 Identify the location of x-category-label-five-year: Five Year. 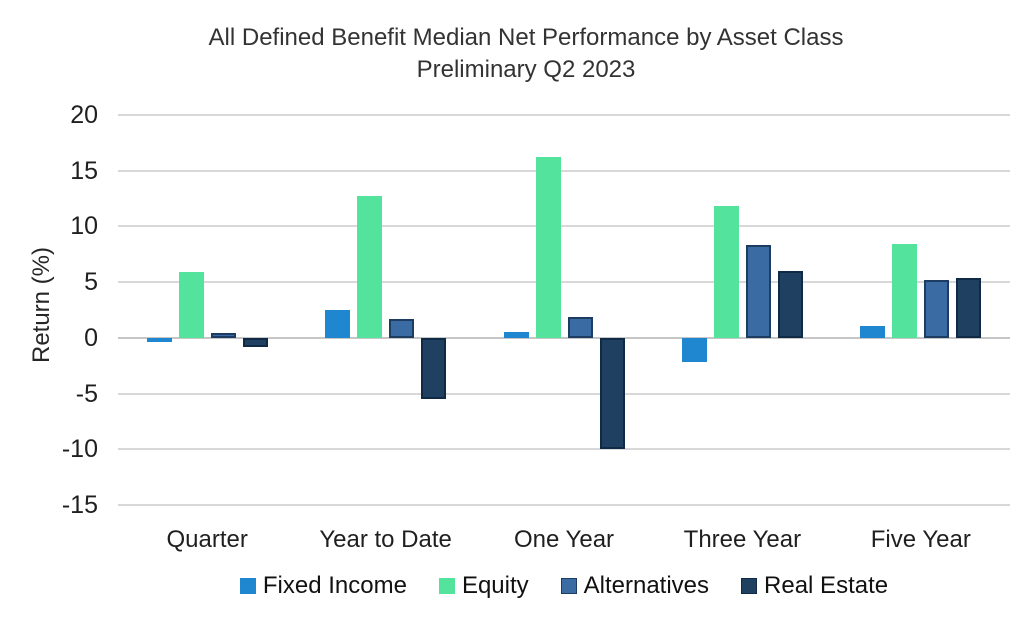
(920, 539).